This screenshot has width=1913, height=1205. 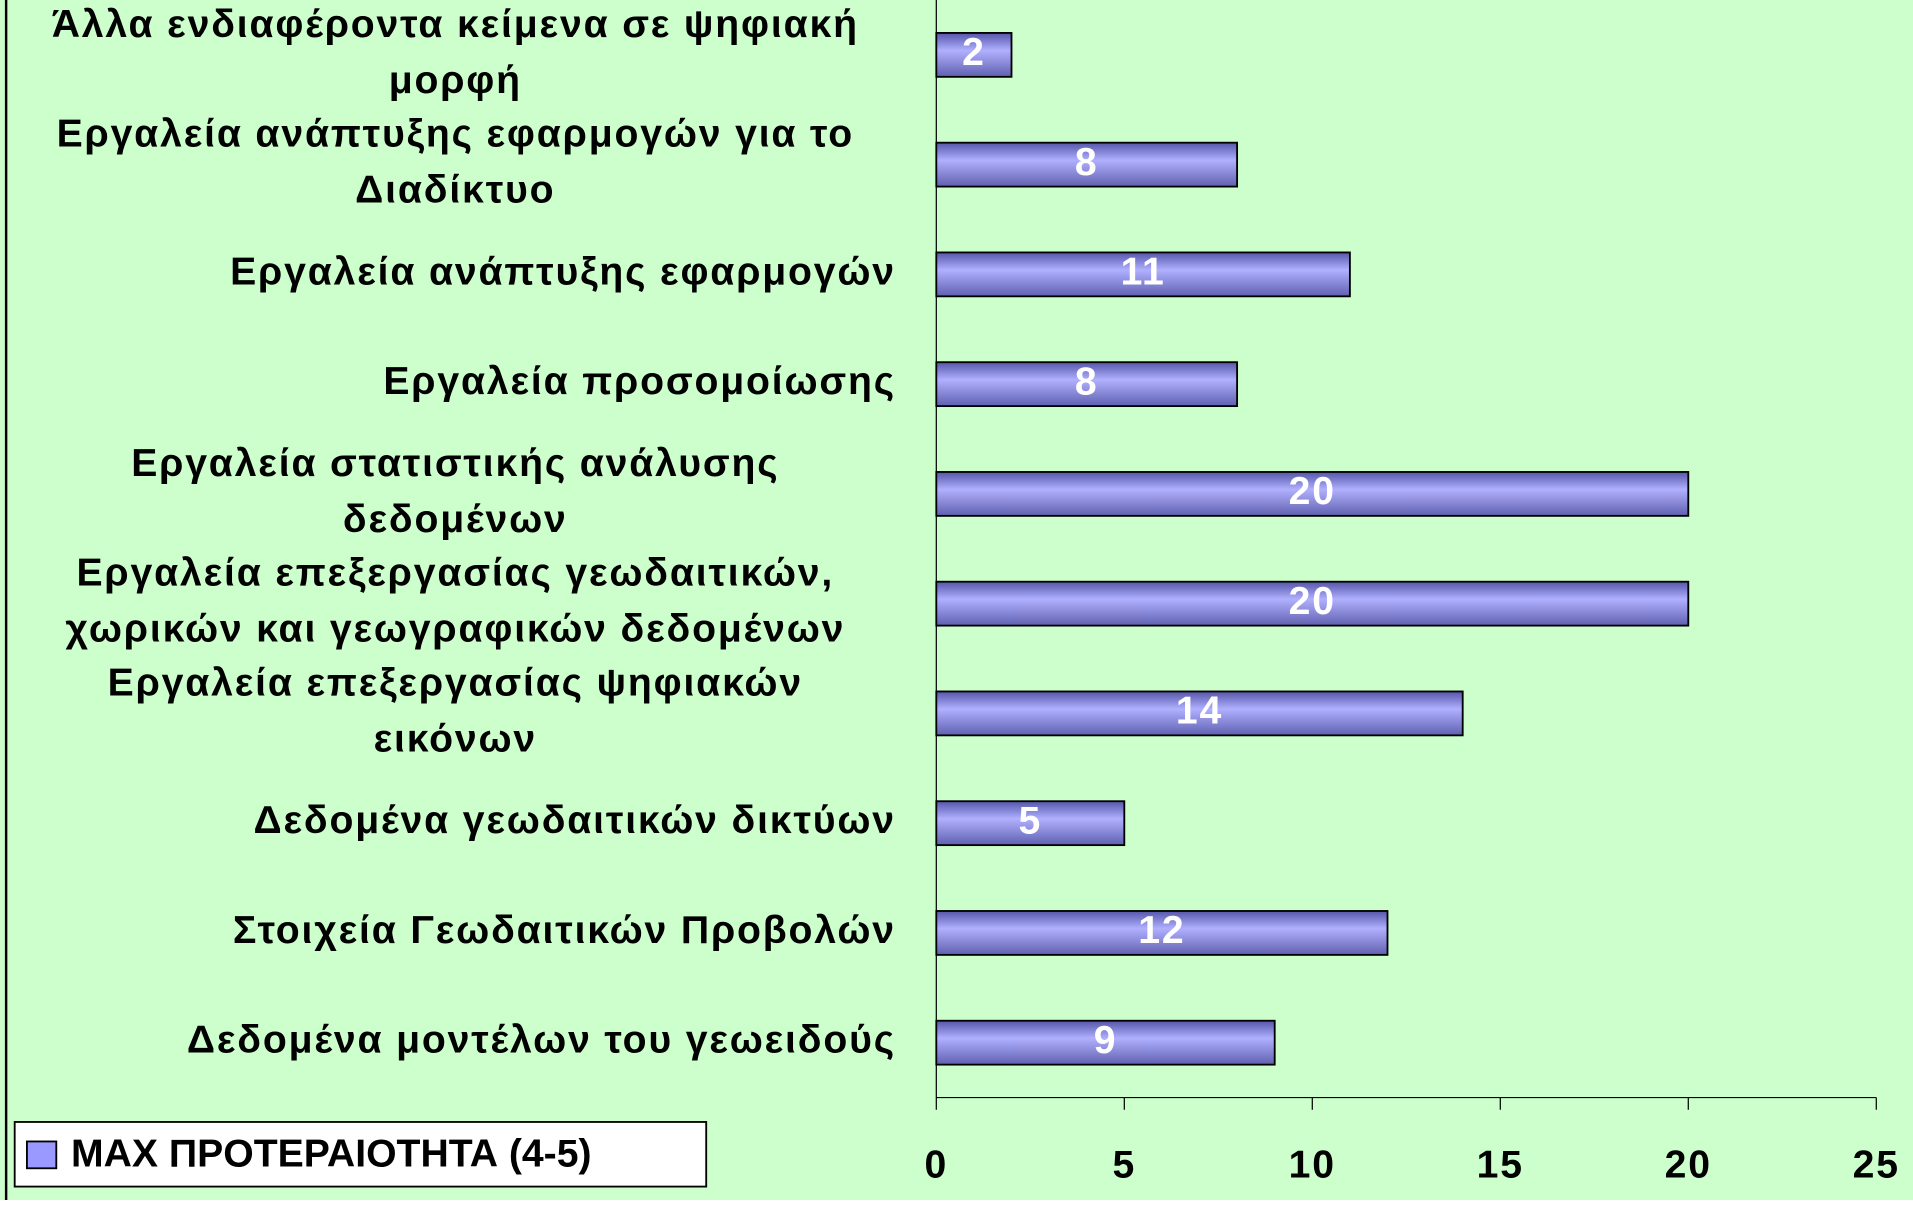 What do you see at coordinates (331, 1153) in the screenshot?
I see `legend-label: ΜΑΧ ΠΡΟΤΕΡΑΙΟΤΗΤΑ (4-5)` at bounding box center [331, 1153].